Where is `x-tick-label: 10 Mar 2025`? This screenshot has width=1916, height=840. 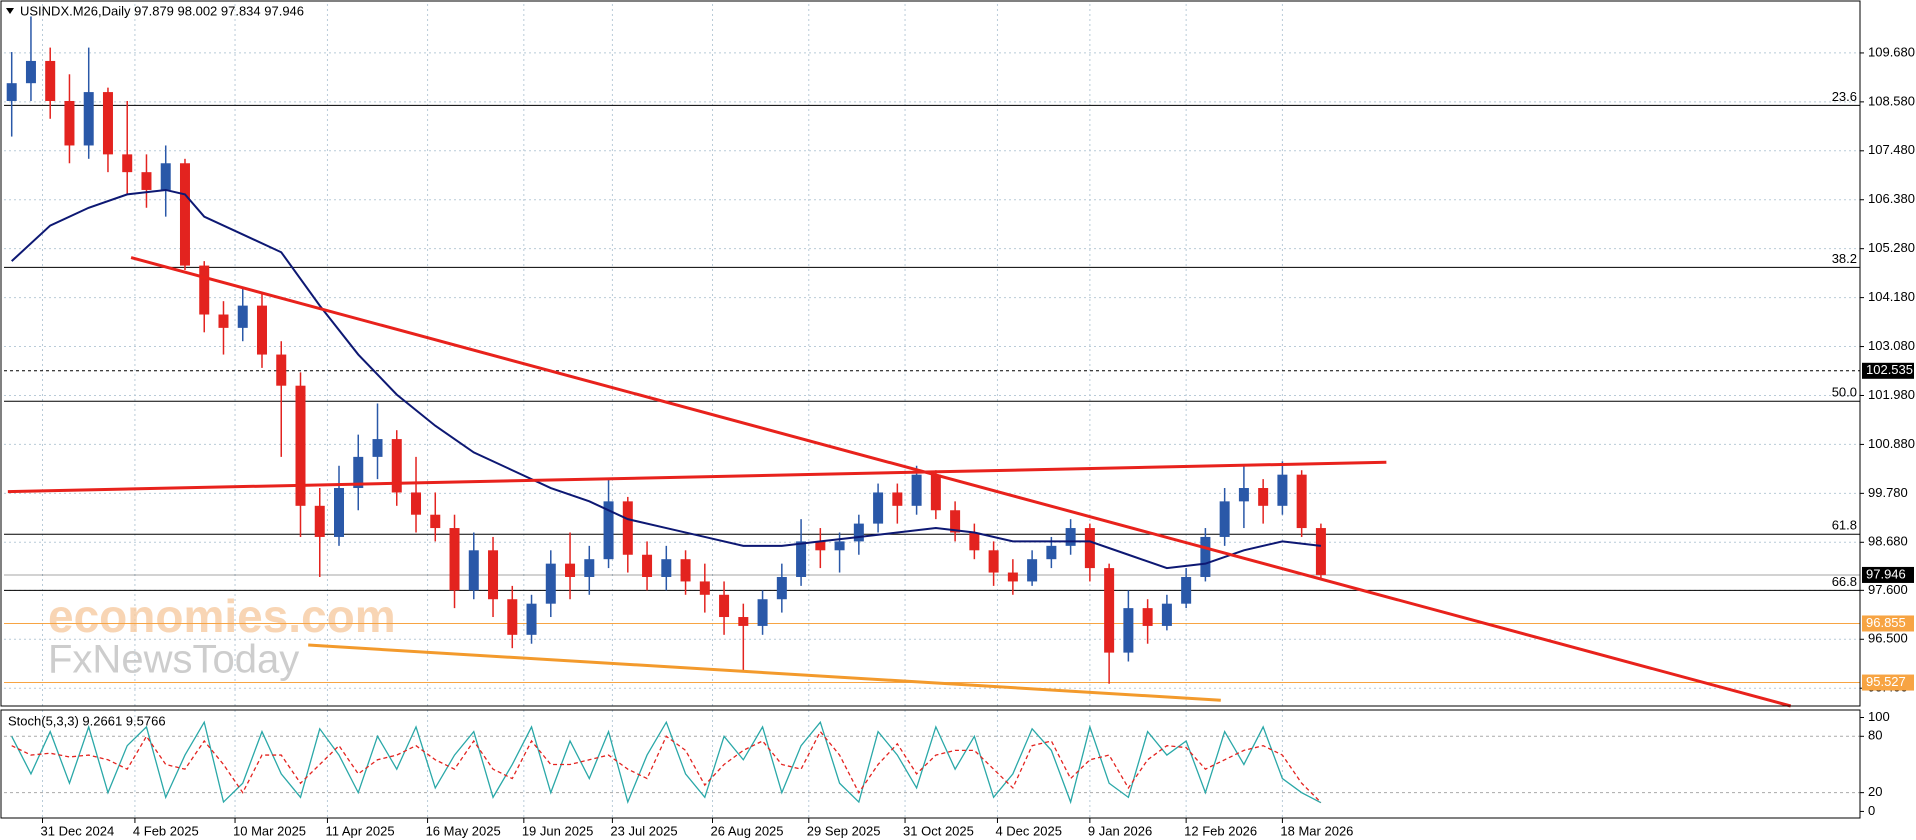 x-tick-label: 10 Mar 2025 is located at coordinates (269, 830).